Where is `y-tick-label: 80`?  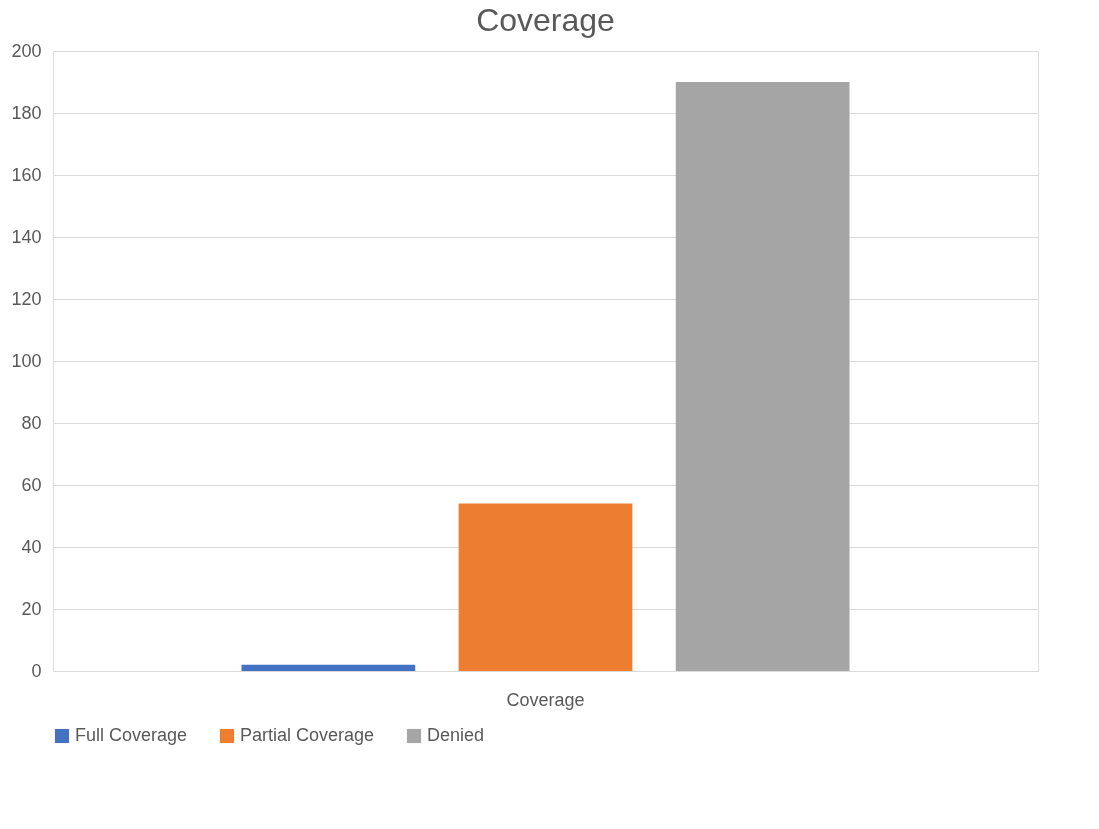 y-tick-label: 80 is located at coordinates (31, 422).